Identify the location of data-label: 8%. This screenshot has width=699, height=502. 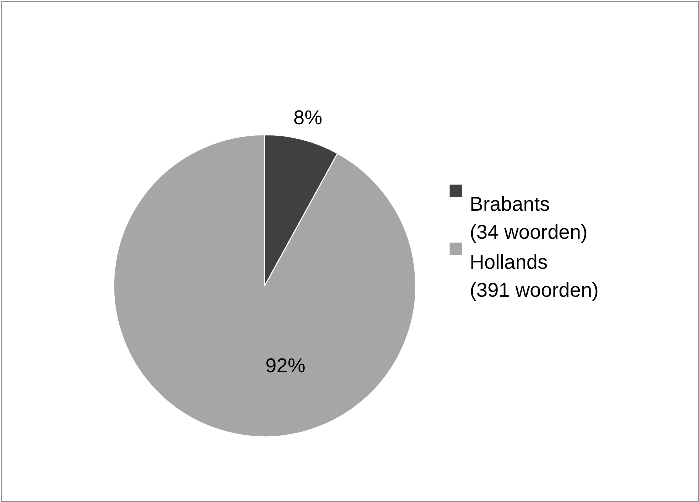
(308, 118).